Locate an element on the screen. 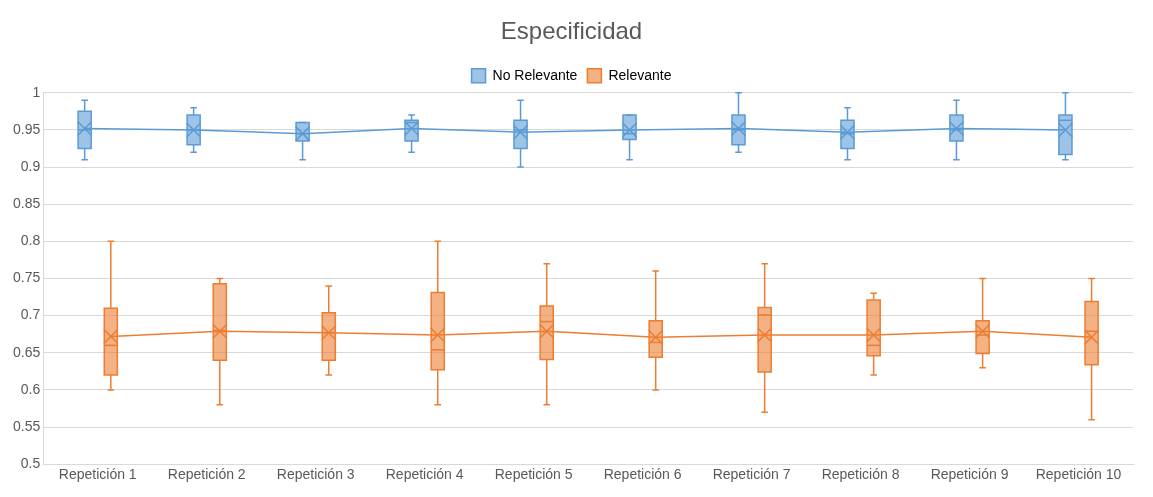 The width and height of the screenshot is (1153, 497). x-tick-label: Repetición 9 is located at coordinates (969, 474).